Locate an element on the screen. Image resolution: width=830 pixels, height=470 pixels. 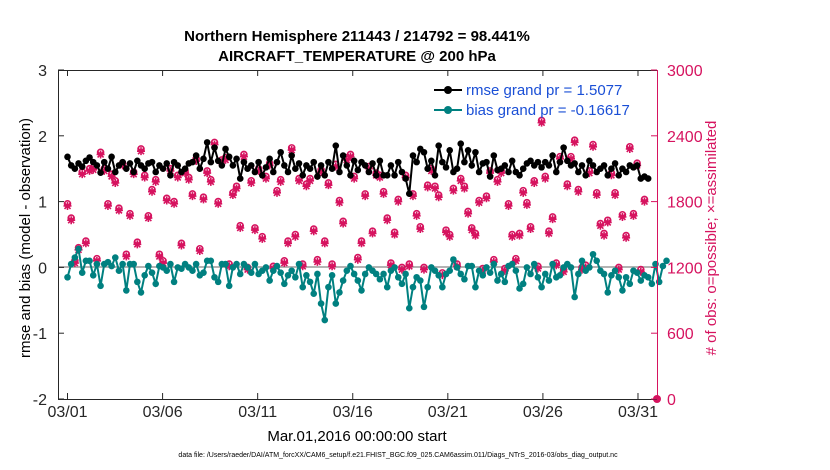
x-tick-label: 03/06 is located at coordinates (163, 412).